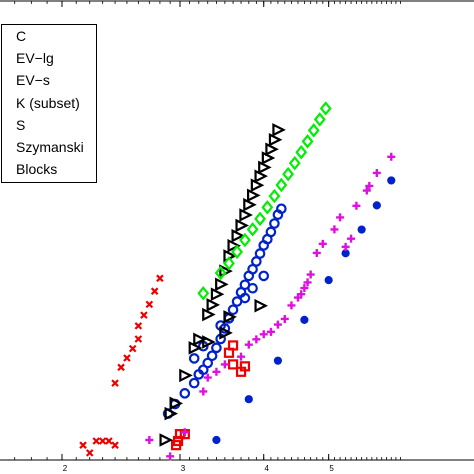 The image size is (474, 474). I want to click on legend-entry-c: C, so click(21, 36).